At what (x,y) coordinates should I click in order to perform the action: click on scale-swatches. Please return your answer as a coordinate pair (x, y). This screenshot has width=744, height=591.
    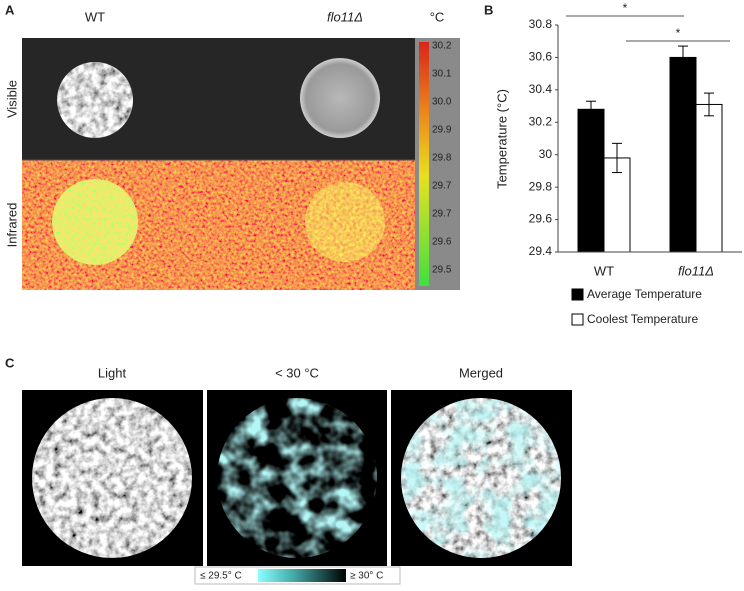
    Looking at the image, I should click on (302, 575).